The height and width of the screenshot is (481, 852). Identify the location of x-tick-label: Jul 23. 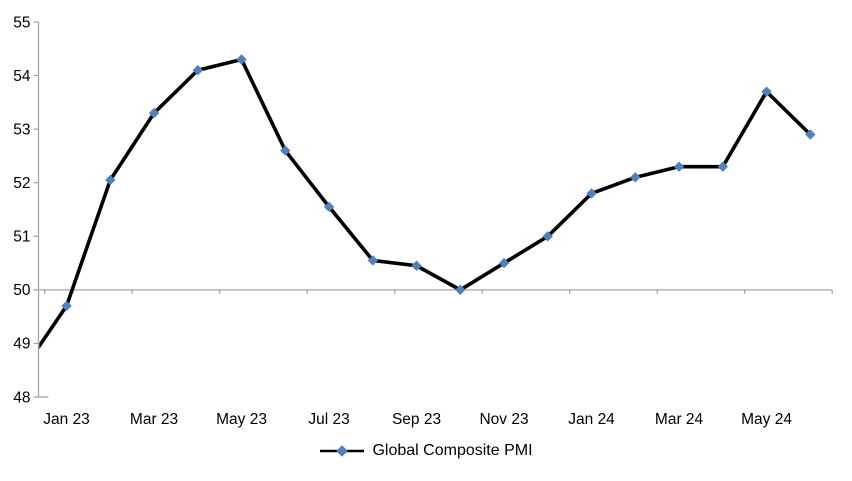
(328, 419).